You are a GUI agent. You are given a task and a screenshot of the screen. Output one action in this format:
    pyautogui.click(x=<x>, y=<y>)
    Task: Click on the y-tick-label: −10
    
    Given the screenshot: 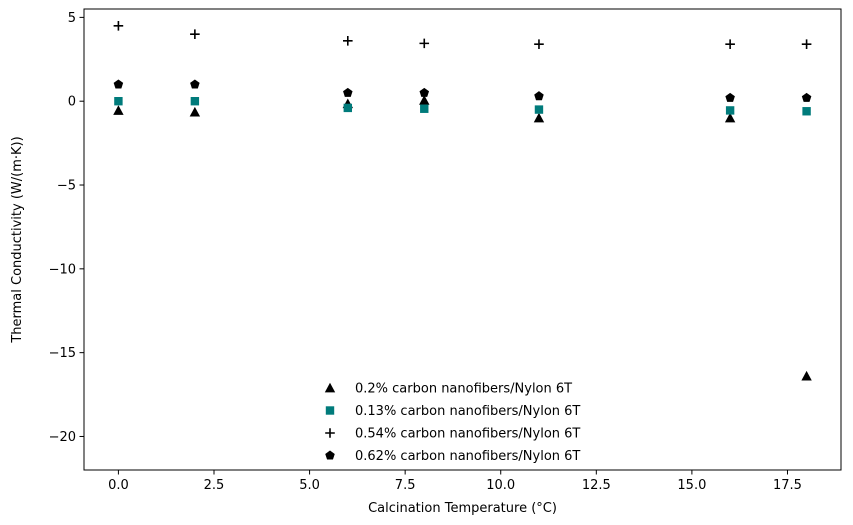 What is the action you would take?
    pyautogui.click(x=62, y=269)
    